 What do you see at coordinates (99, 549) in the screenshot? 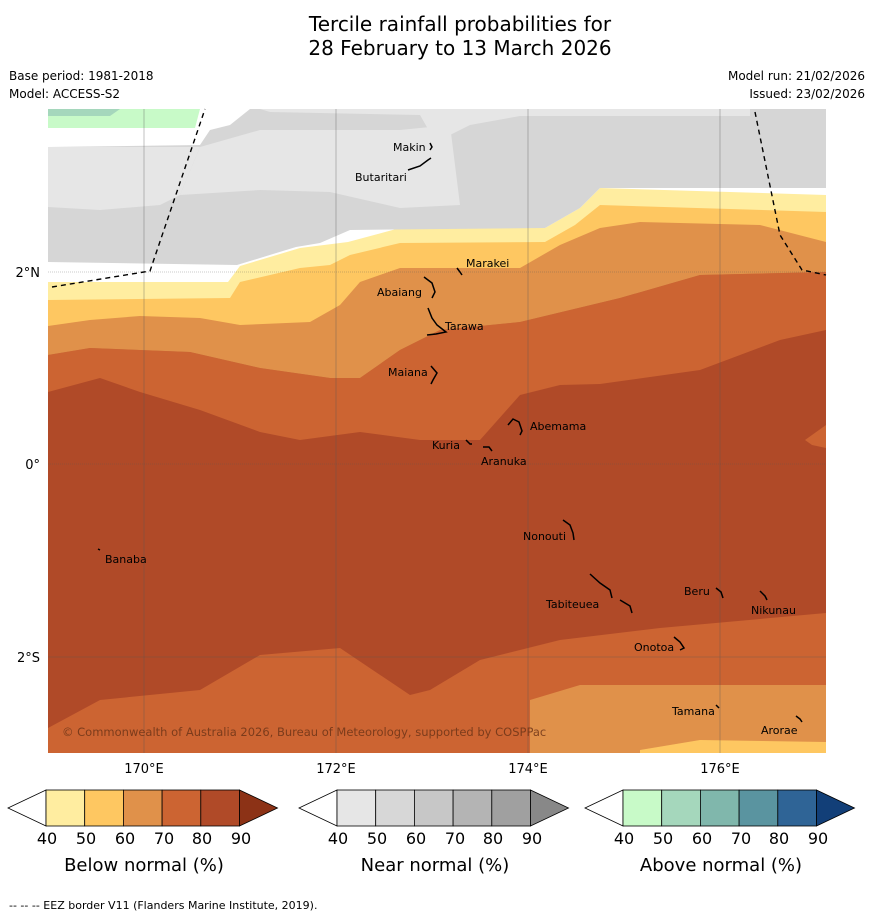
I see `banaba-shape` at bounding box center [99, 549].